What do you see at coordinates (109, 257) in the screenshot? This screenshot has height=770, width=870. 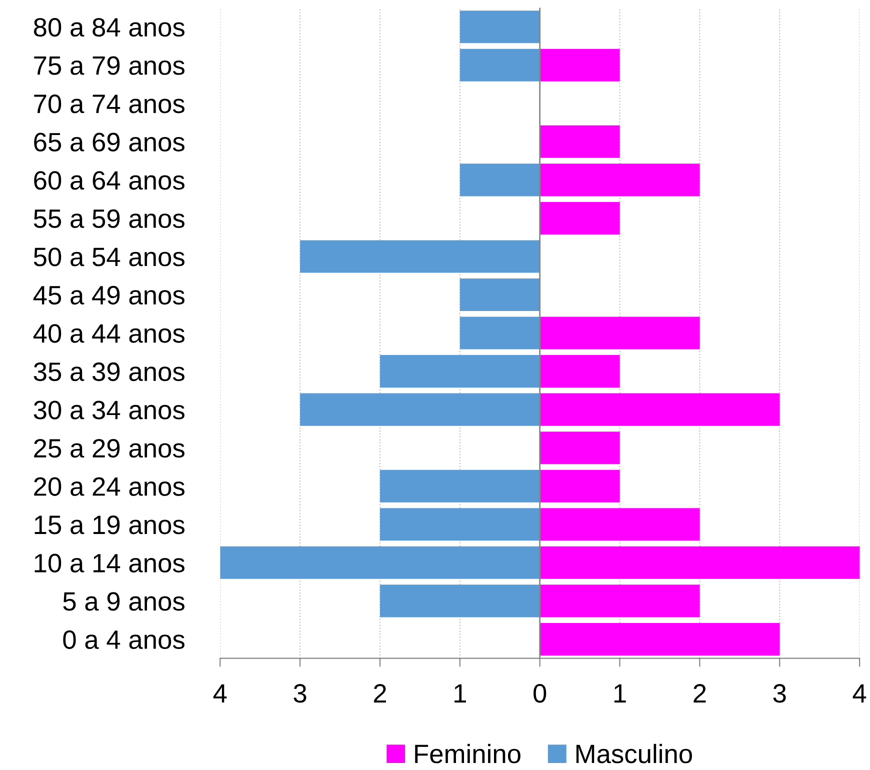 I see `y-tick-label: 50 a 54 anos` at bounding box center [109, 257].